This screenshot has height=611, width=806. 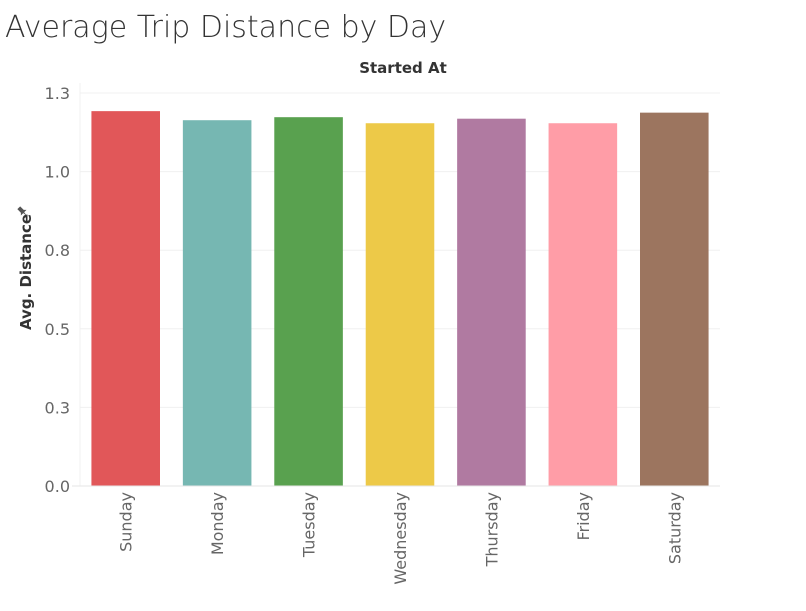 I want to click on y-tick-label: 1.3, so click(x=57, y=93).